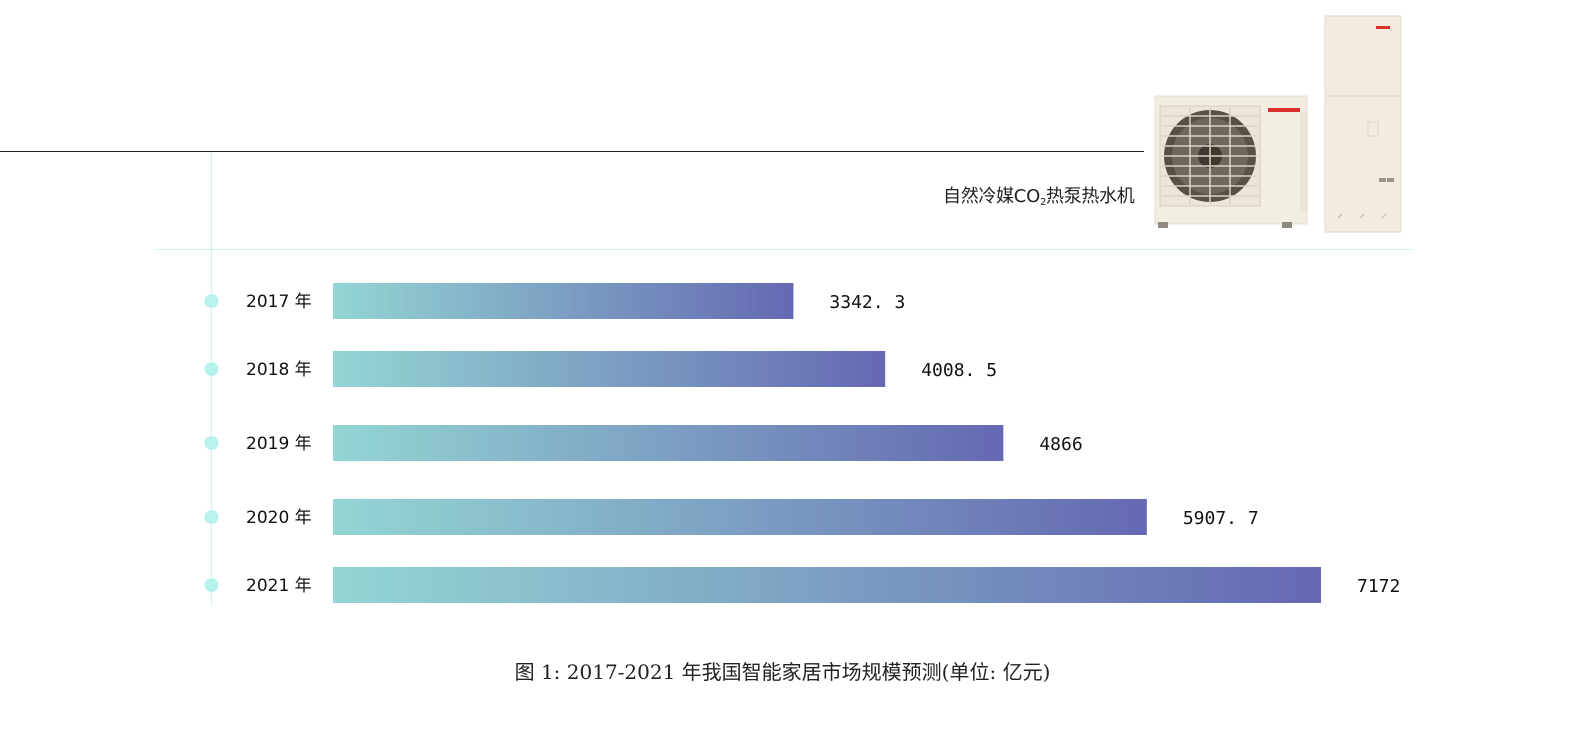  Describe the element at coordinates (279, 586) in the screenshot. I see `category-label: 2021 年` at that location.